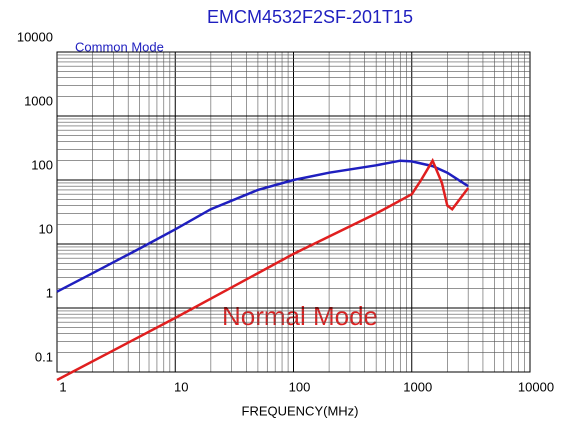 The width and height of the screenshot is (569, 437). What do you see at coordinates (310, 17) in the screenshot?
I see `chart-title: EMCM4532F2SF-201T15` at bounding box center [310, 17].